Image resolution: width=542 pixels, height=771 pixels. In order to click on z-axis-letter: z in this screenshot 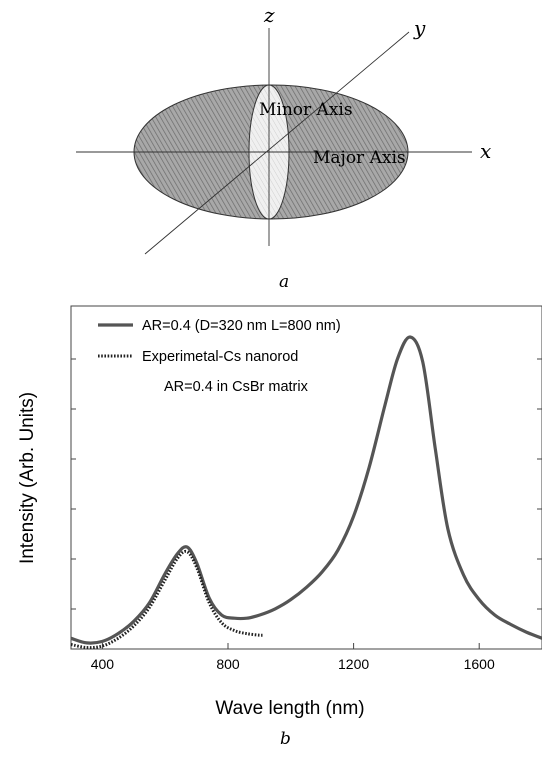, I will do `click(269, 15)`.